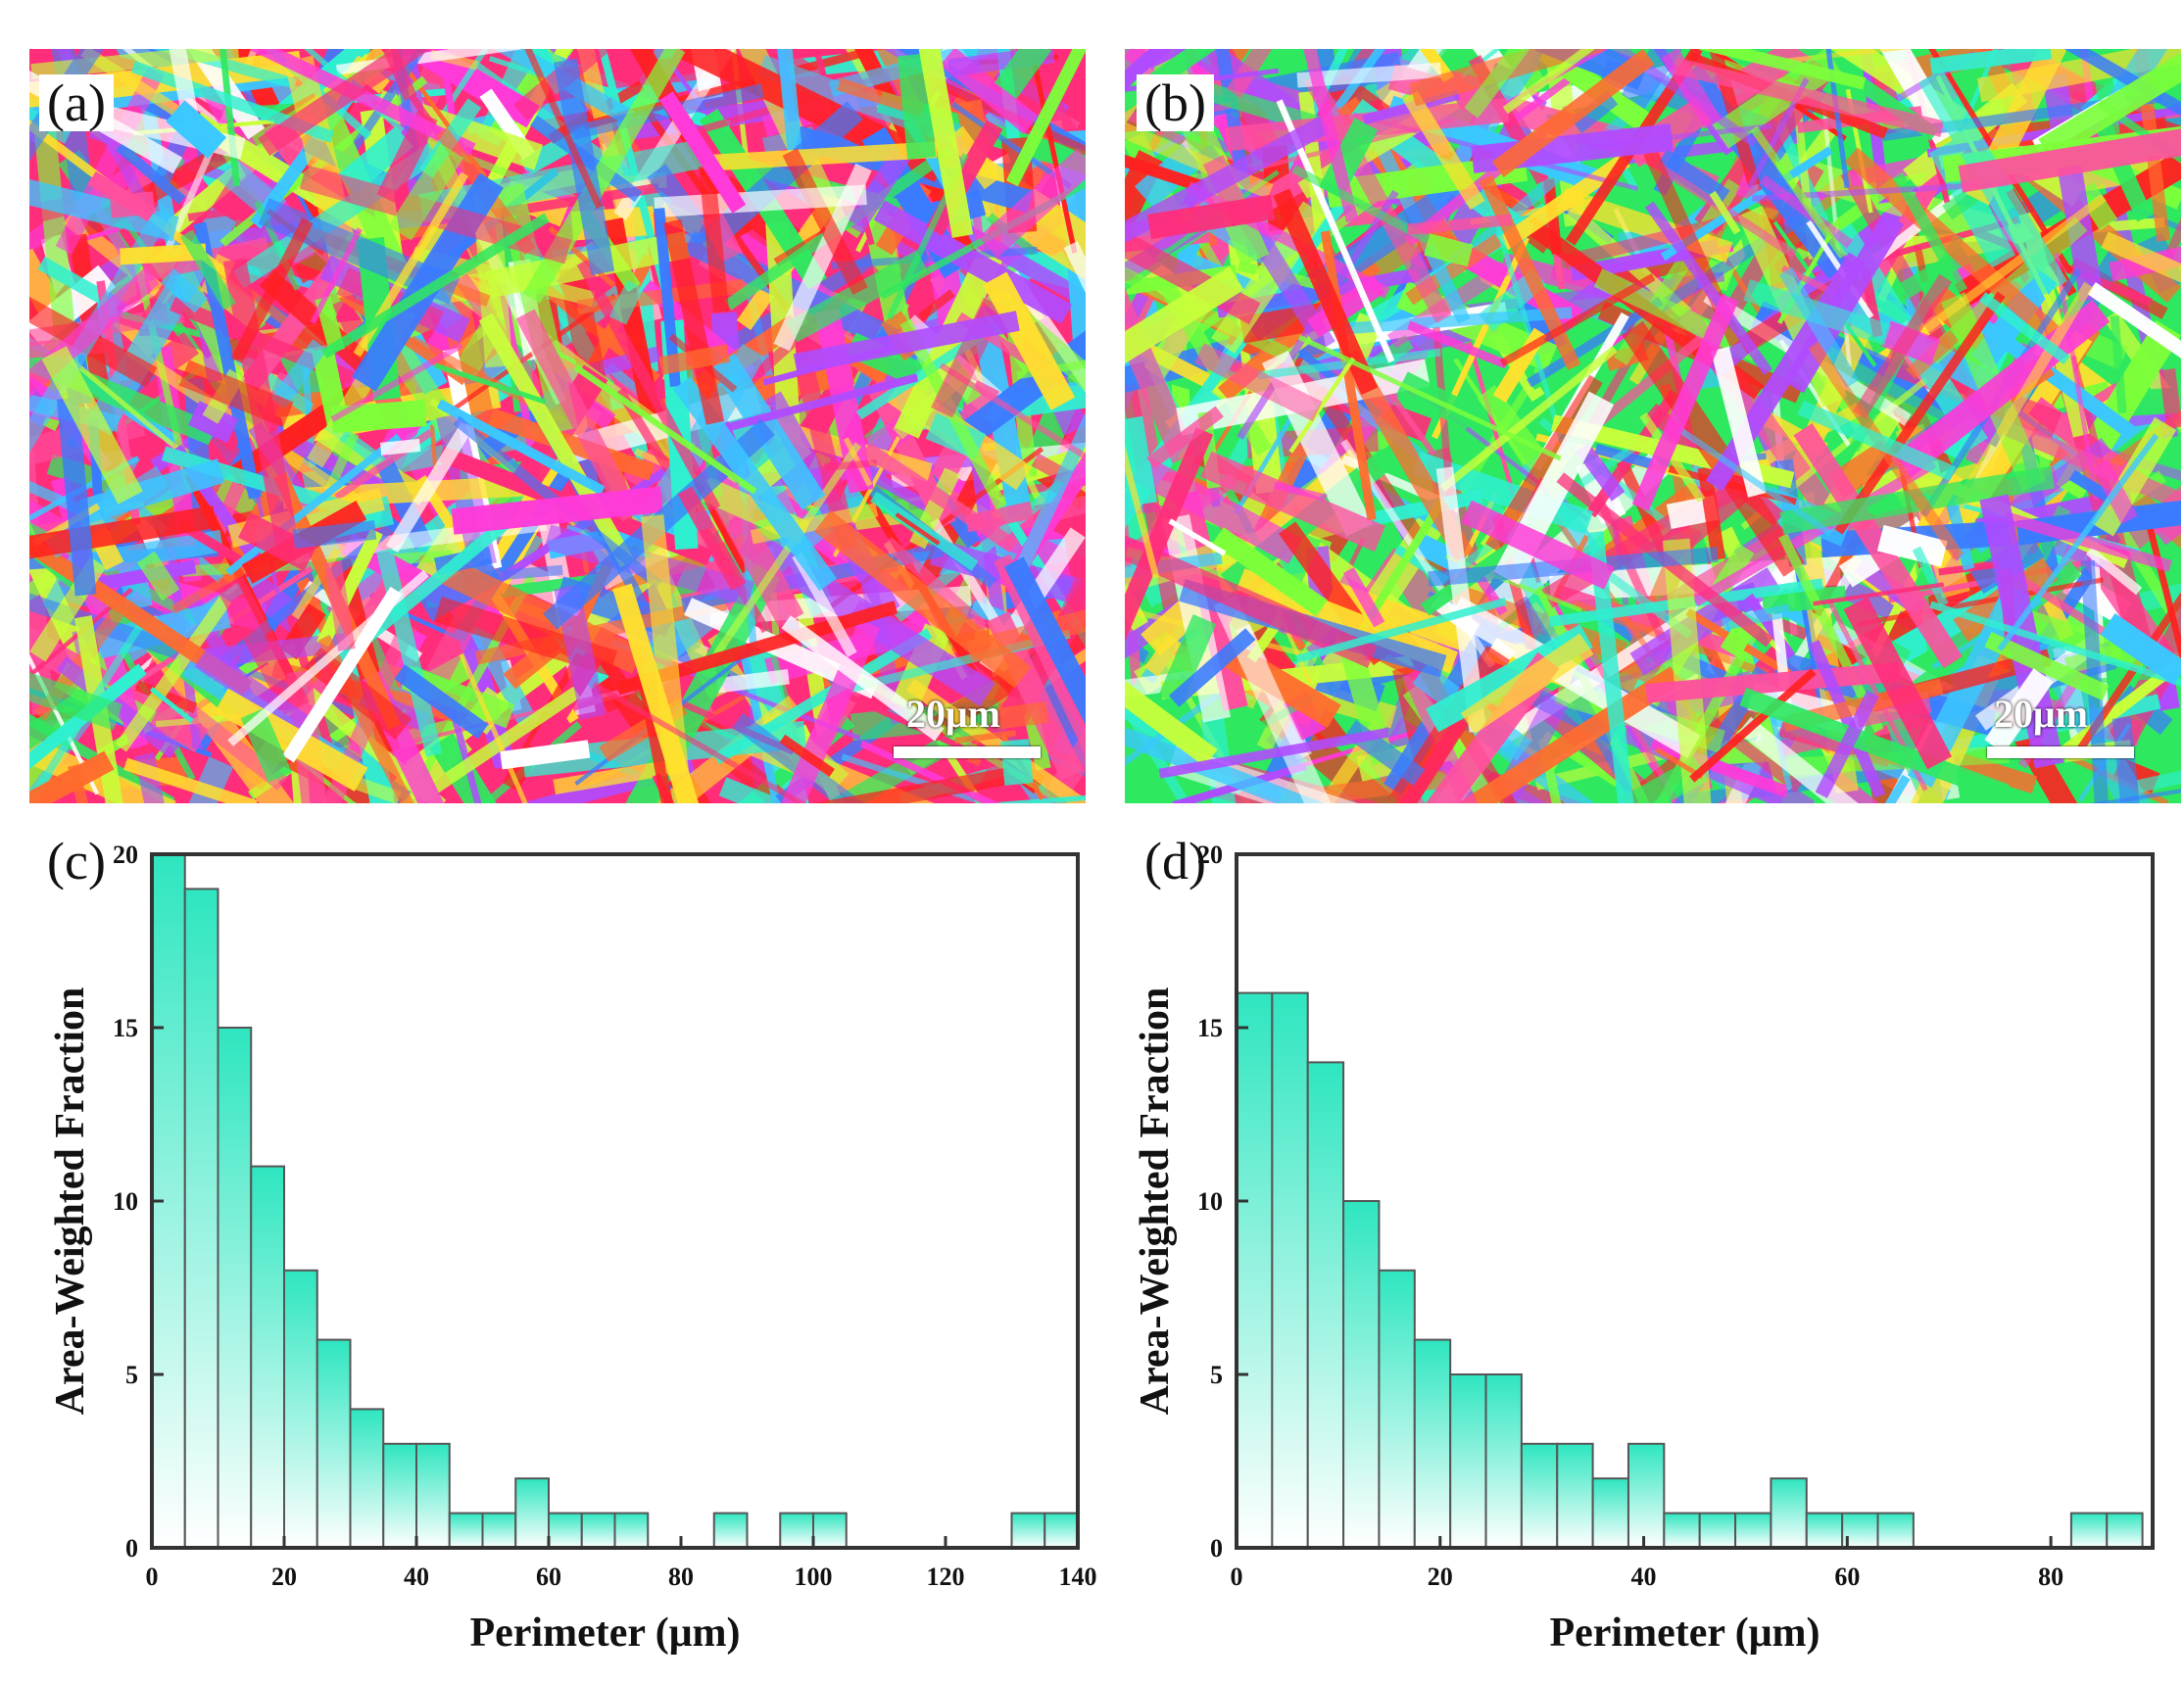 Image resolution: width=2184 pixels, height=1684 pixels. I want to click on x-tick-label: 0, so click(152, 1577).